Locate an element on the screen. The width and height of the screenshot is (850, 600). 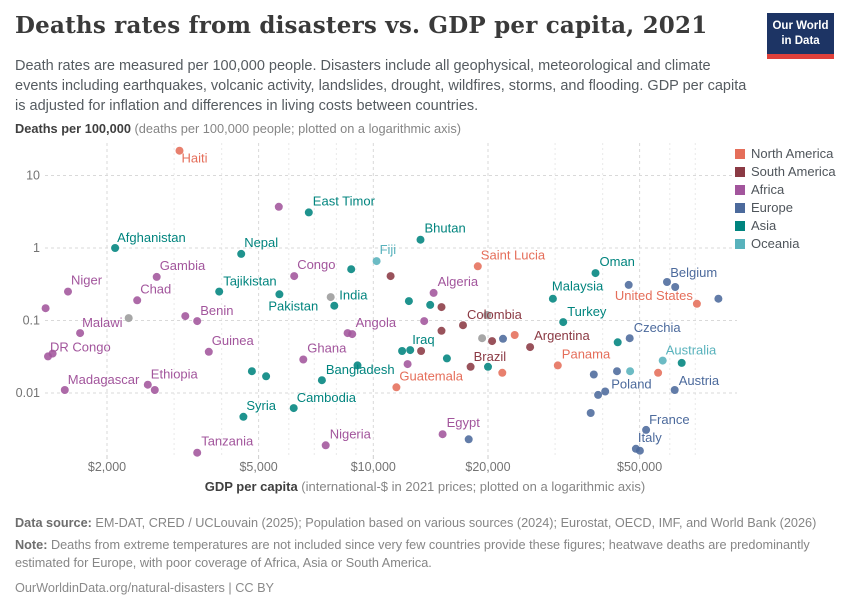
point-australia is located at coordinates (662, 360).